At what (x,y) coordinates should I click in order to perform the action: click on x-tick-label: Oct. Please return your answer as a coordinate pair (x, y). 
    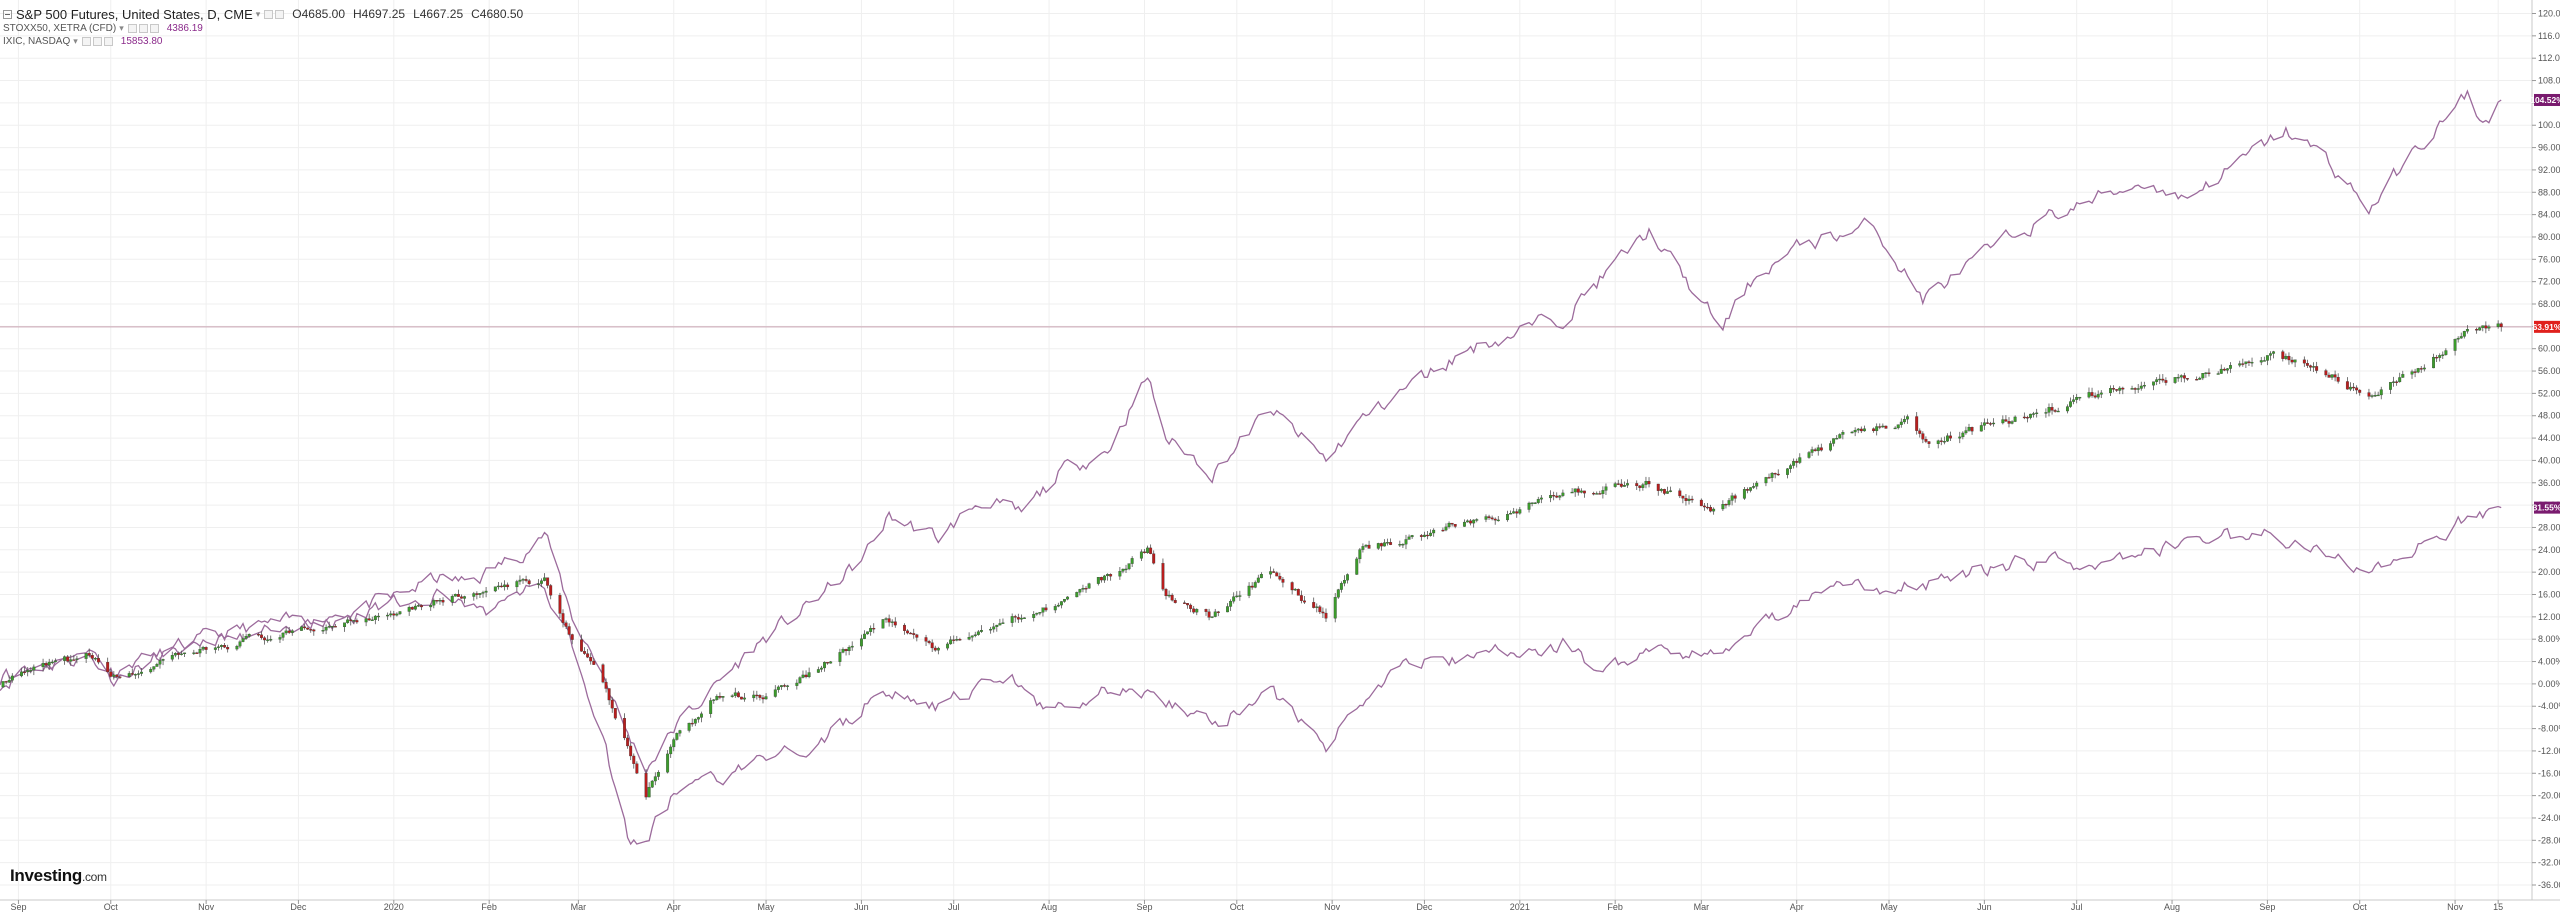
    Looking at the image, I should click on (2360, 907).